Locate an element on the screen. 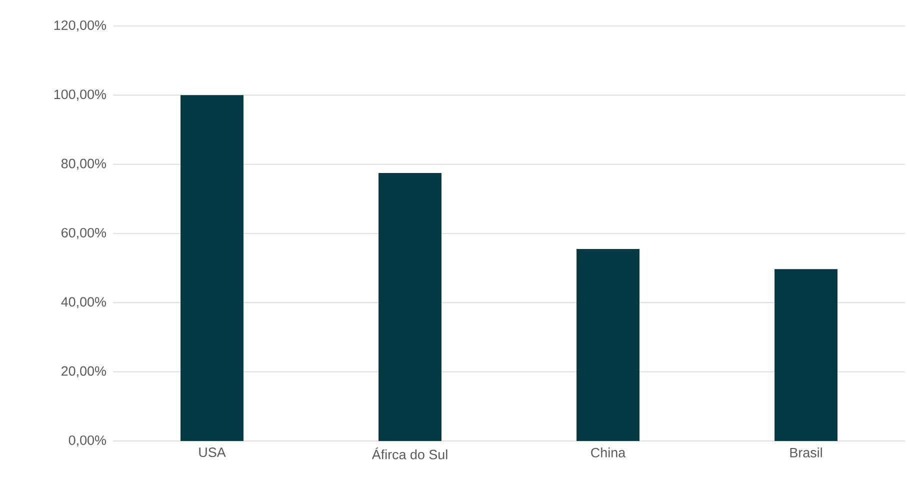  y-tick-label: 60,00% is located at coordinates (84, 234).